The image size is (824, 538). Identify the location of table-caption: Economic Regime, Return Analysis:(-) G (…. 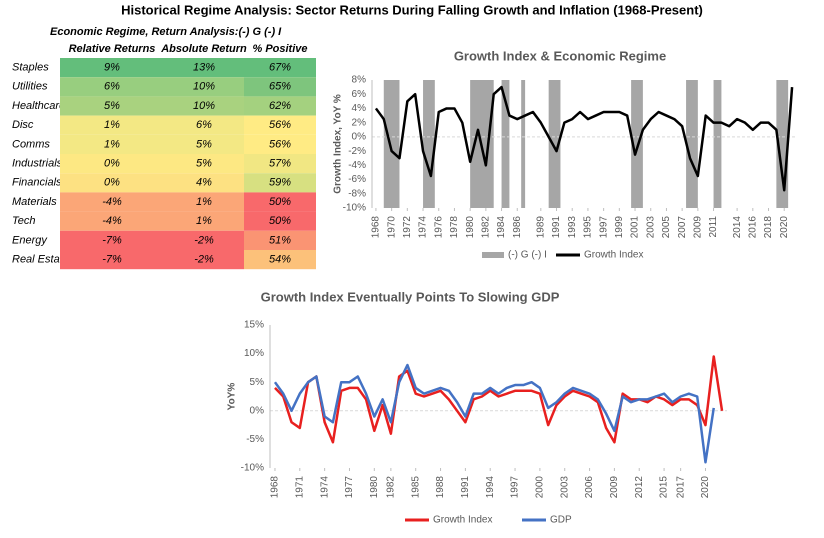
(166, 32).